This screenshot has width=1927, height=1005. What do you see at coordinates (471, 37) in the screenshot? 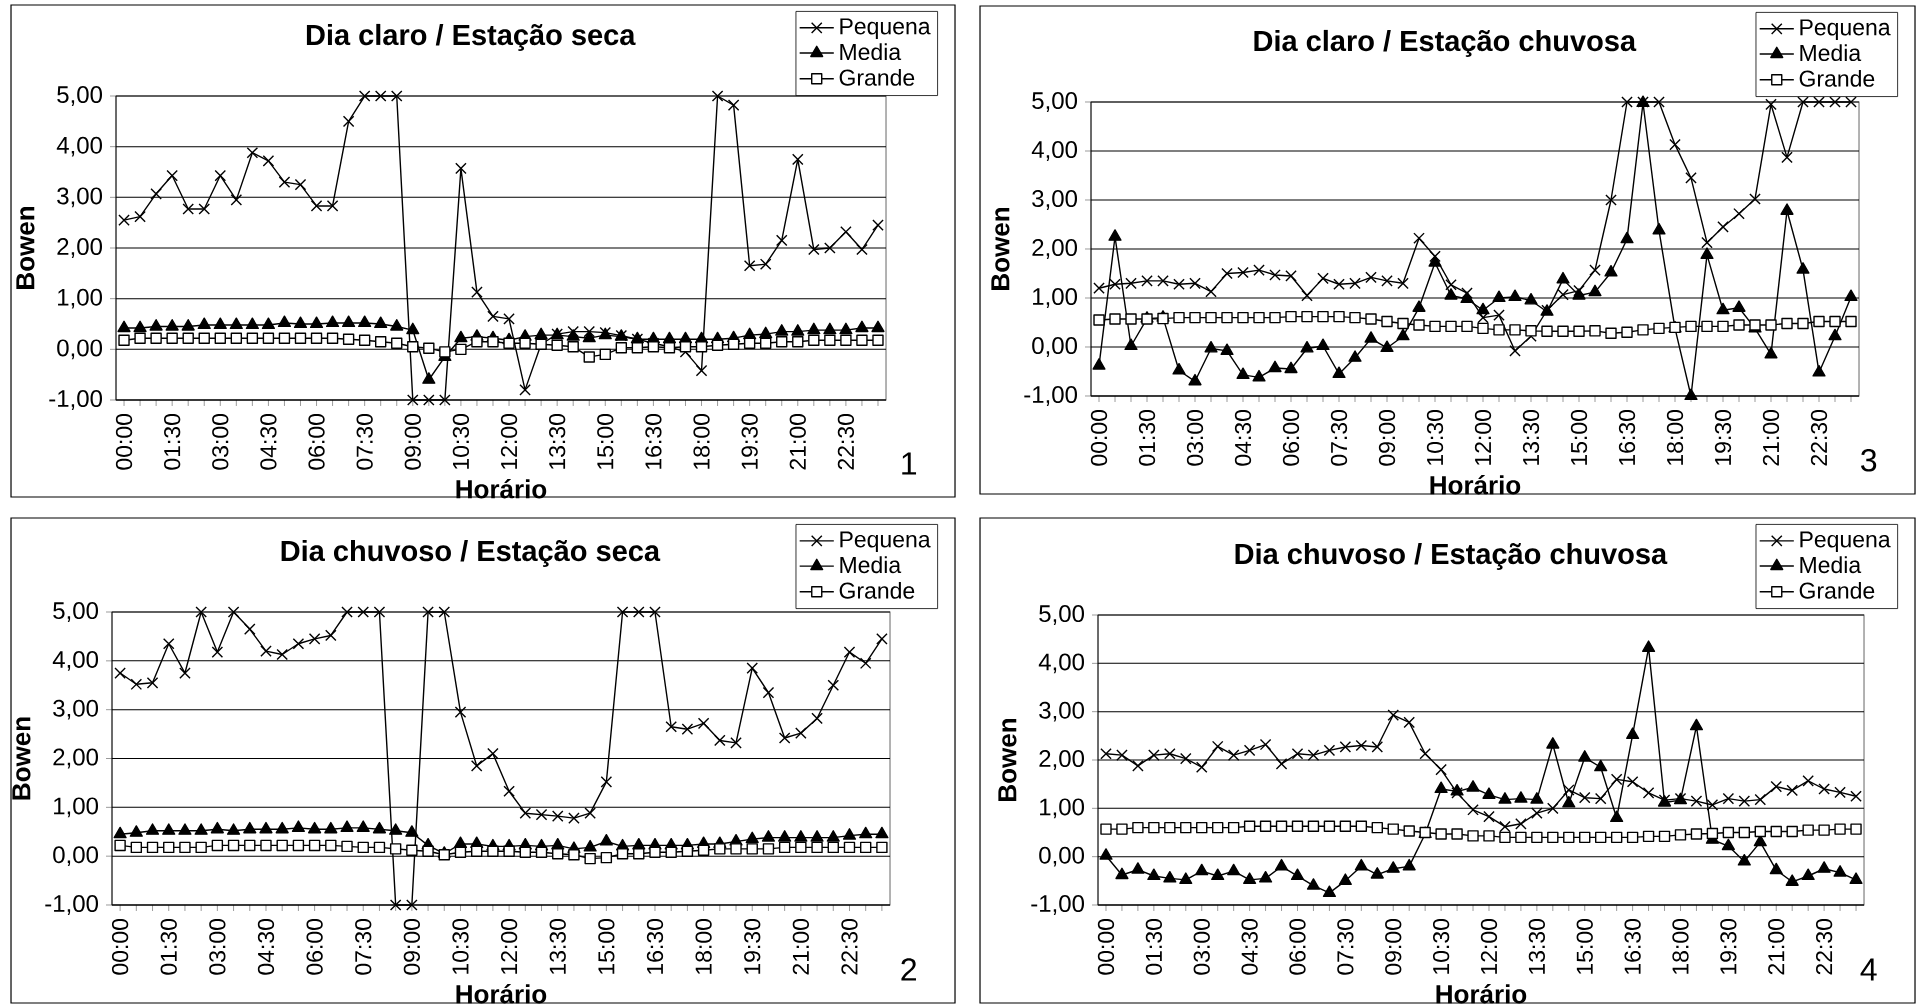
I see `chart-title: Dia claro / Estação seca` at bounding box center [471, 37].